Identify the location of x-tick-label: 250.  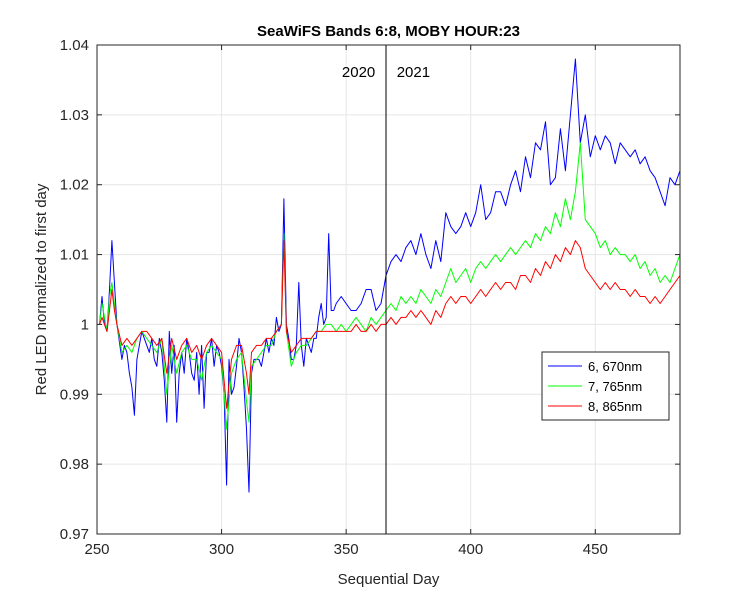
(96, 549).